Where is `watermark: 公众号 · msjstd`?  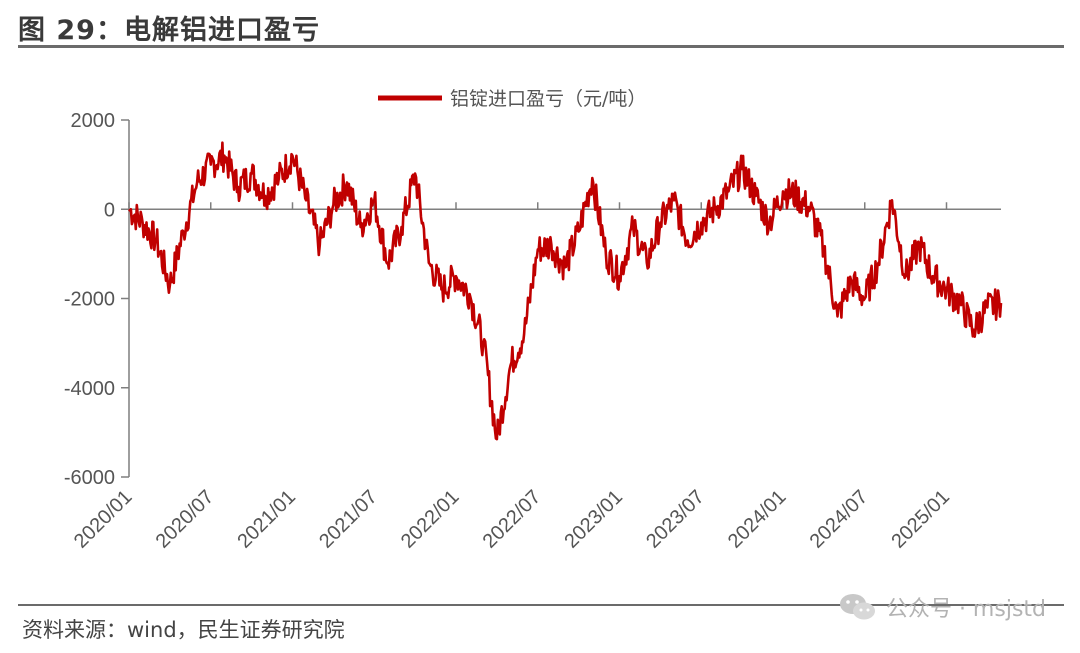 watermark: 公众号 · msjstd is located at coordinates (942, 607).